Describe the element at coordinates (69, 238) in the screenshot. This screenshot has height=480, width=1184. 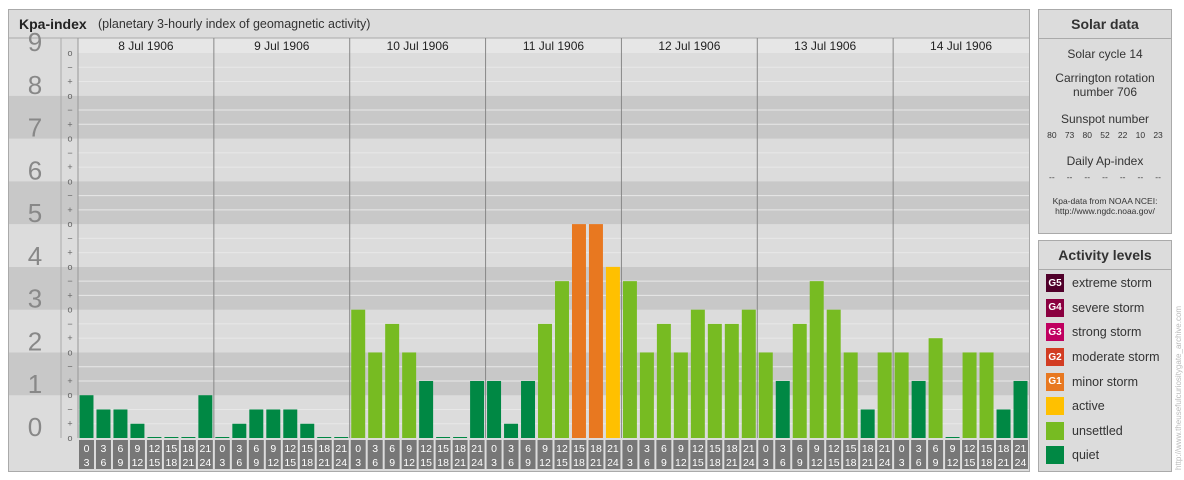
I see `y-minor-mark: −` at that location.